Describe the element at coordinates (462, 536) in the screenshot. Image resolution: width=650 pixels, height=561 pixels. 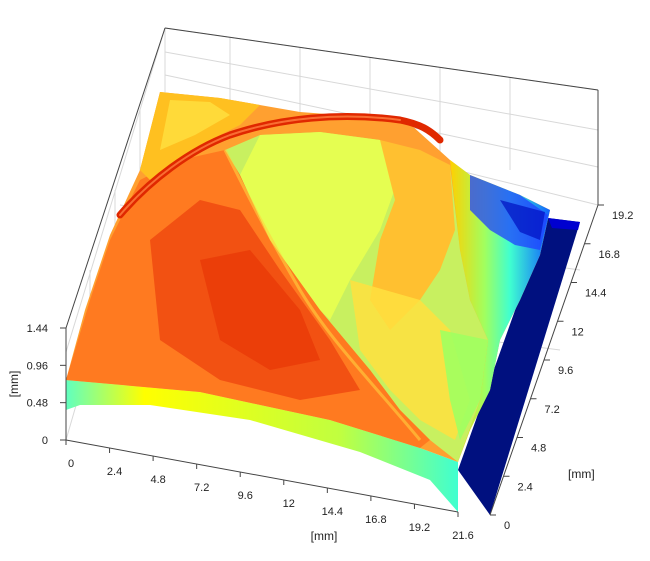
I see `x-tick-label: 21.6` at that location.